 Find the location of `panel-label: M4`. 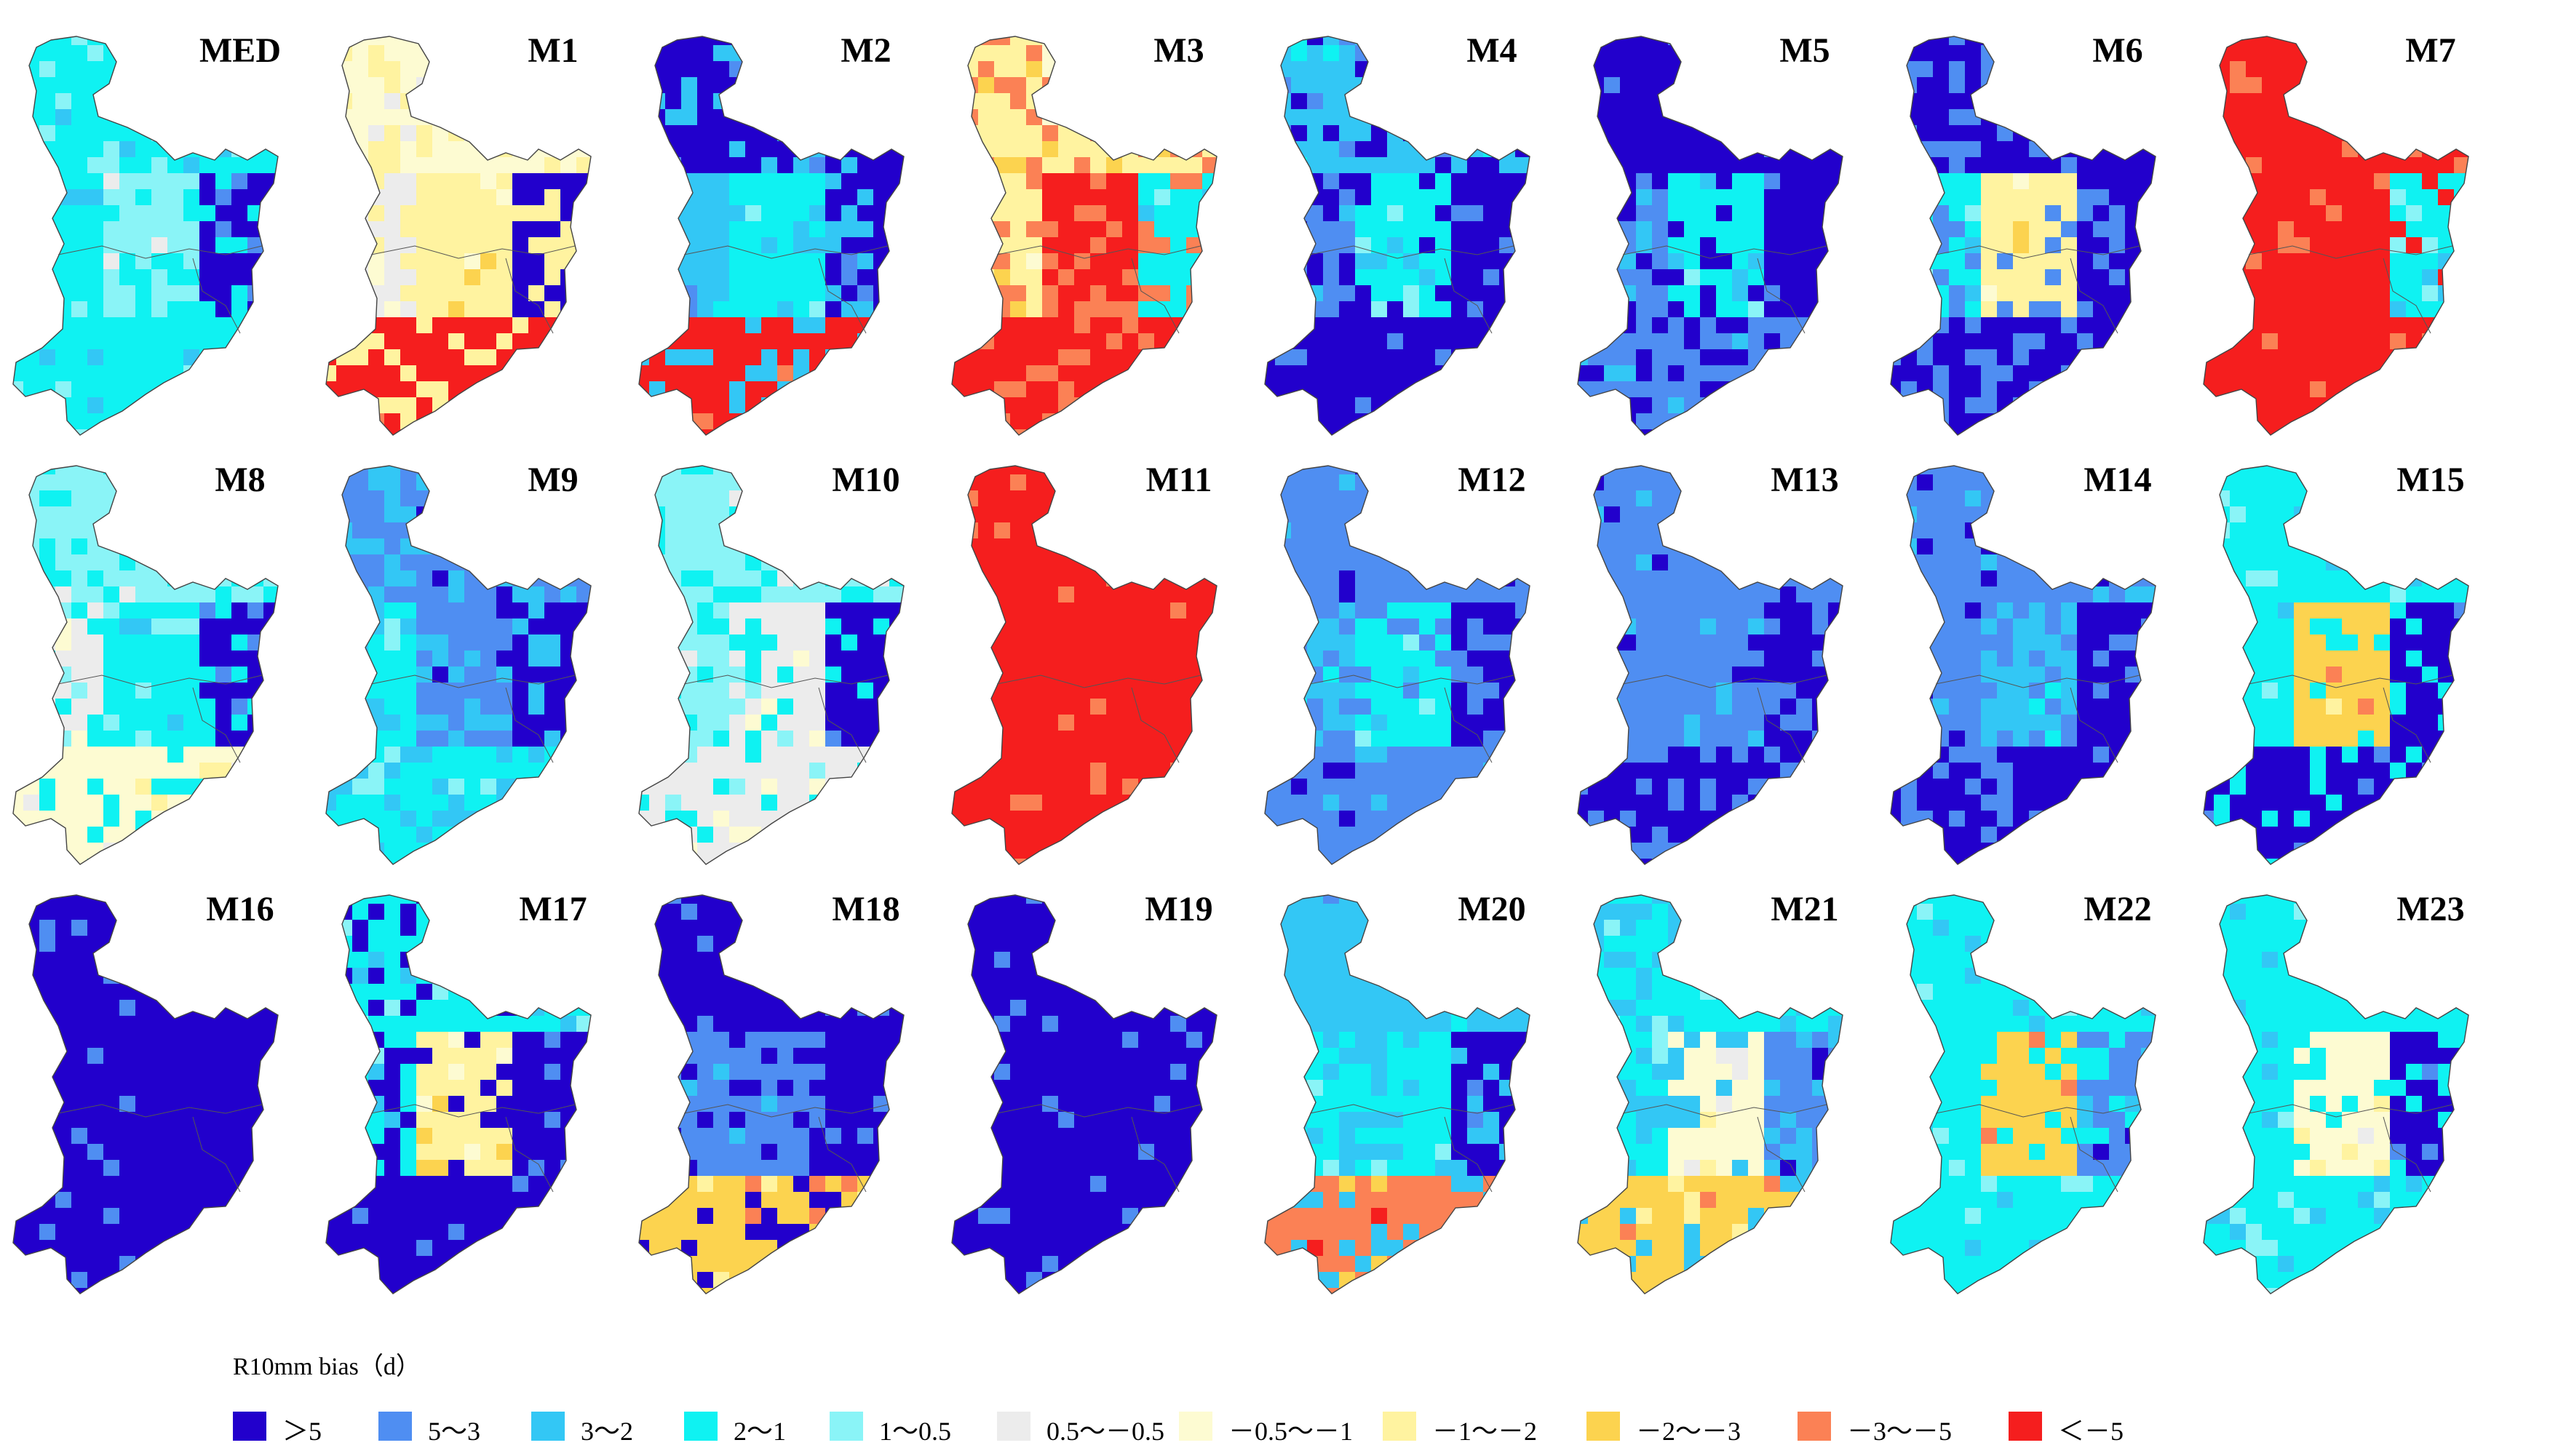

panel-label: M4 is located at coordinates (1491, 50).